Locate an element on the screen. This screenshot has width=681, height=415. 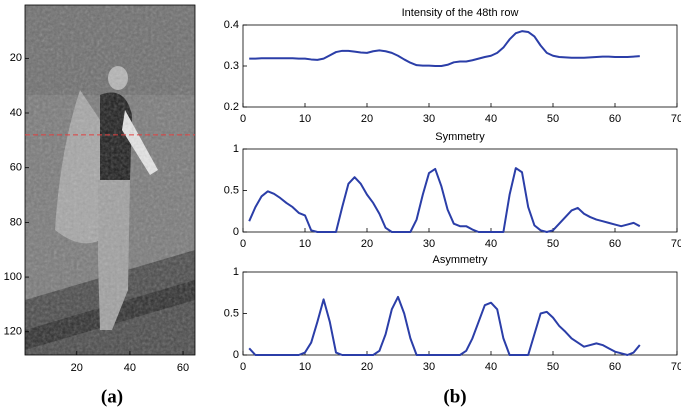
y-tick-label: 0.2 is located at coordinates (231, 107).